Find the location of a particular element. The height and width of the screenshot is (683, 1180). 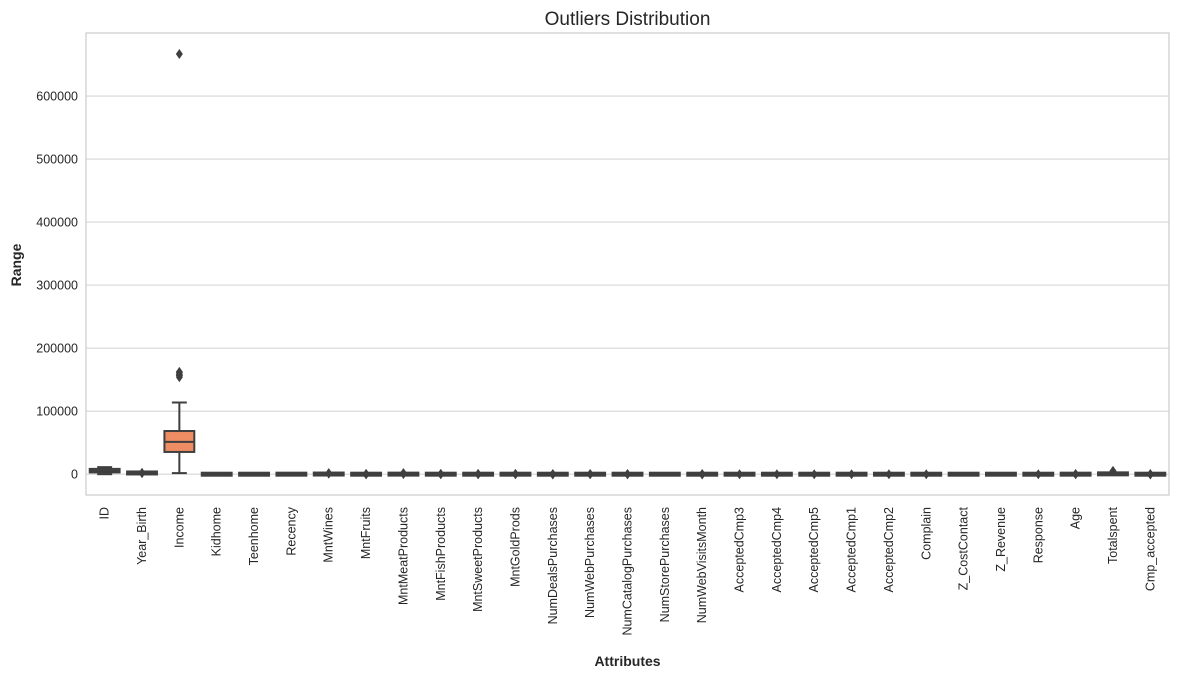

box-group-numwebpurchases is located at coordinates (590, 474).